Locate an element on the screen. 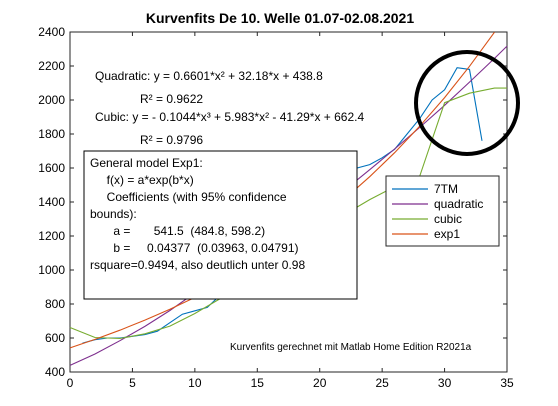 Image resolution: width=558 pixels, height=406 pixels. x-tick-label: 20 is located at coordinates (320, 383).